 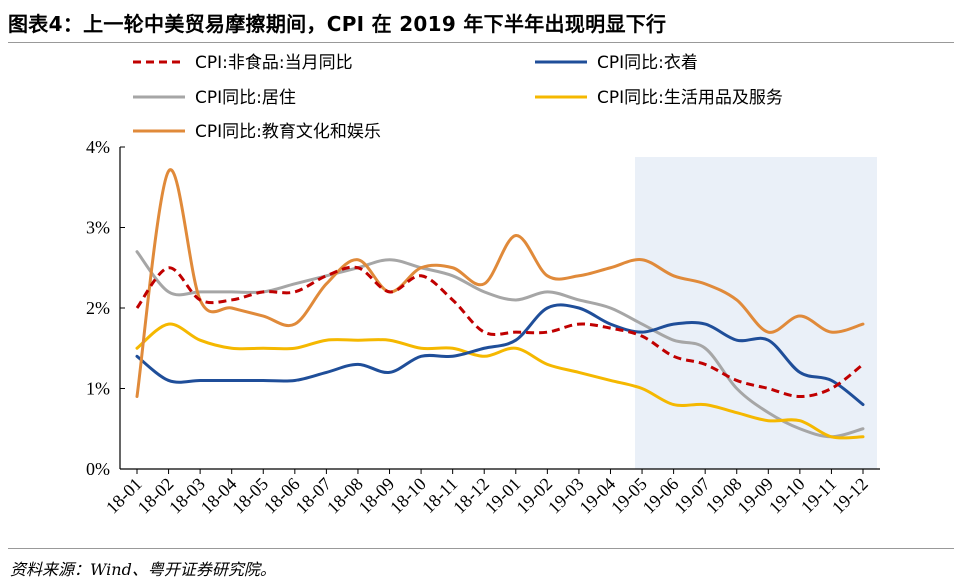 What do you see at coordinates (566, 496) in the screenshot?
I see `x-tick-label: 19-03` at bounding box center [566, 496].